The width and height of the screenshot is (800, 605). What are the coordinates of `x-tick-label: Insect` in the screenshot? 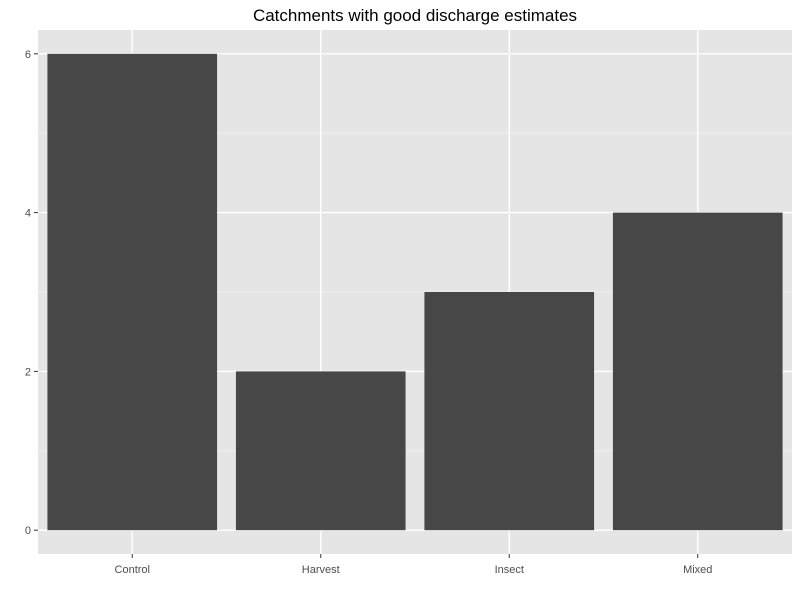 It's located at (509, 570).